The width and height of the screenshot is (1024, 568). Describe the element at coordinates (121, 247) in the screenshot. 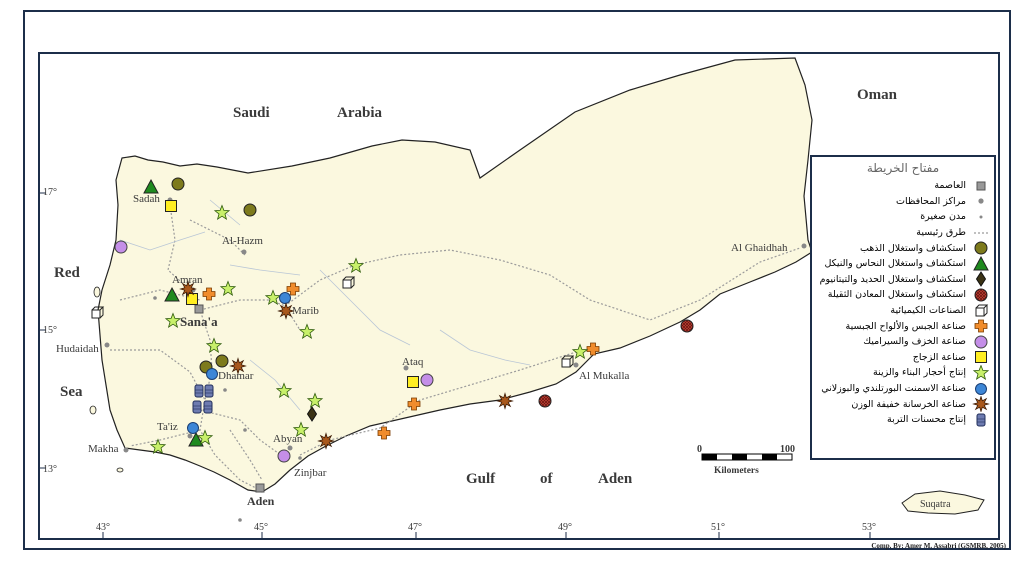

I see `ceramics-circle-icon` at that location.